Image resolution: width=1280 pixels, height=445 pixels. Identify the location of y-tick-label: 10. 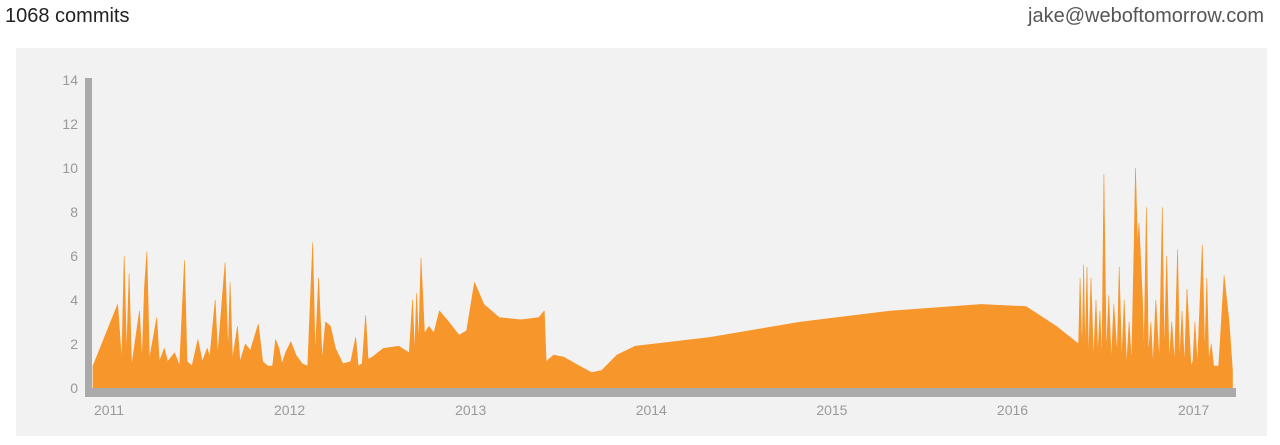
(70, 168).